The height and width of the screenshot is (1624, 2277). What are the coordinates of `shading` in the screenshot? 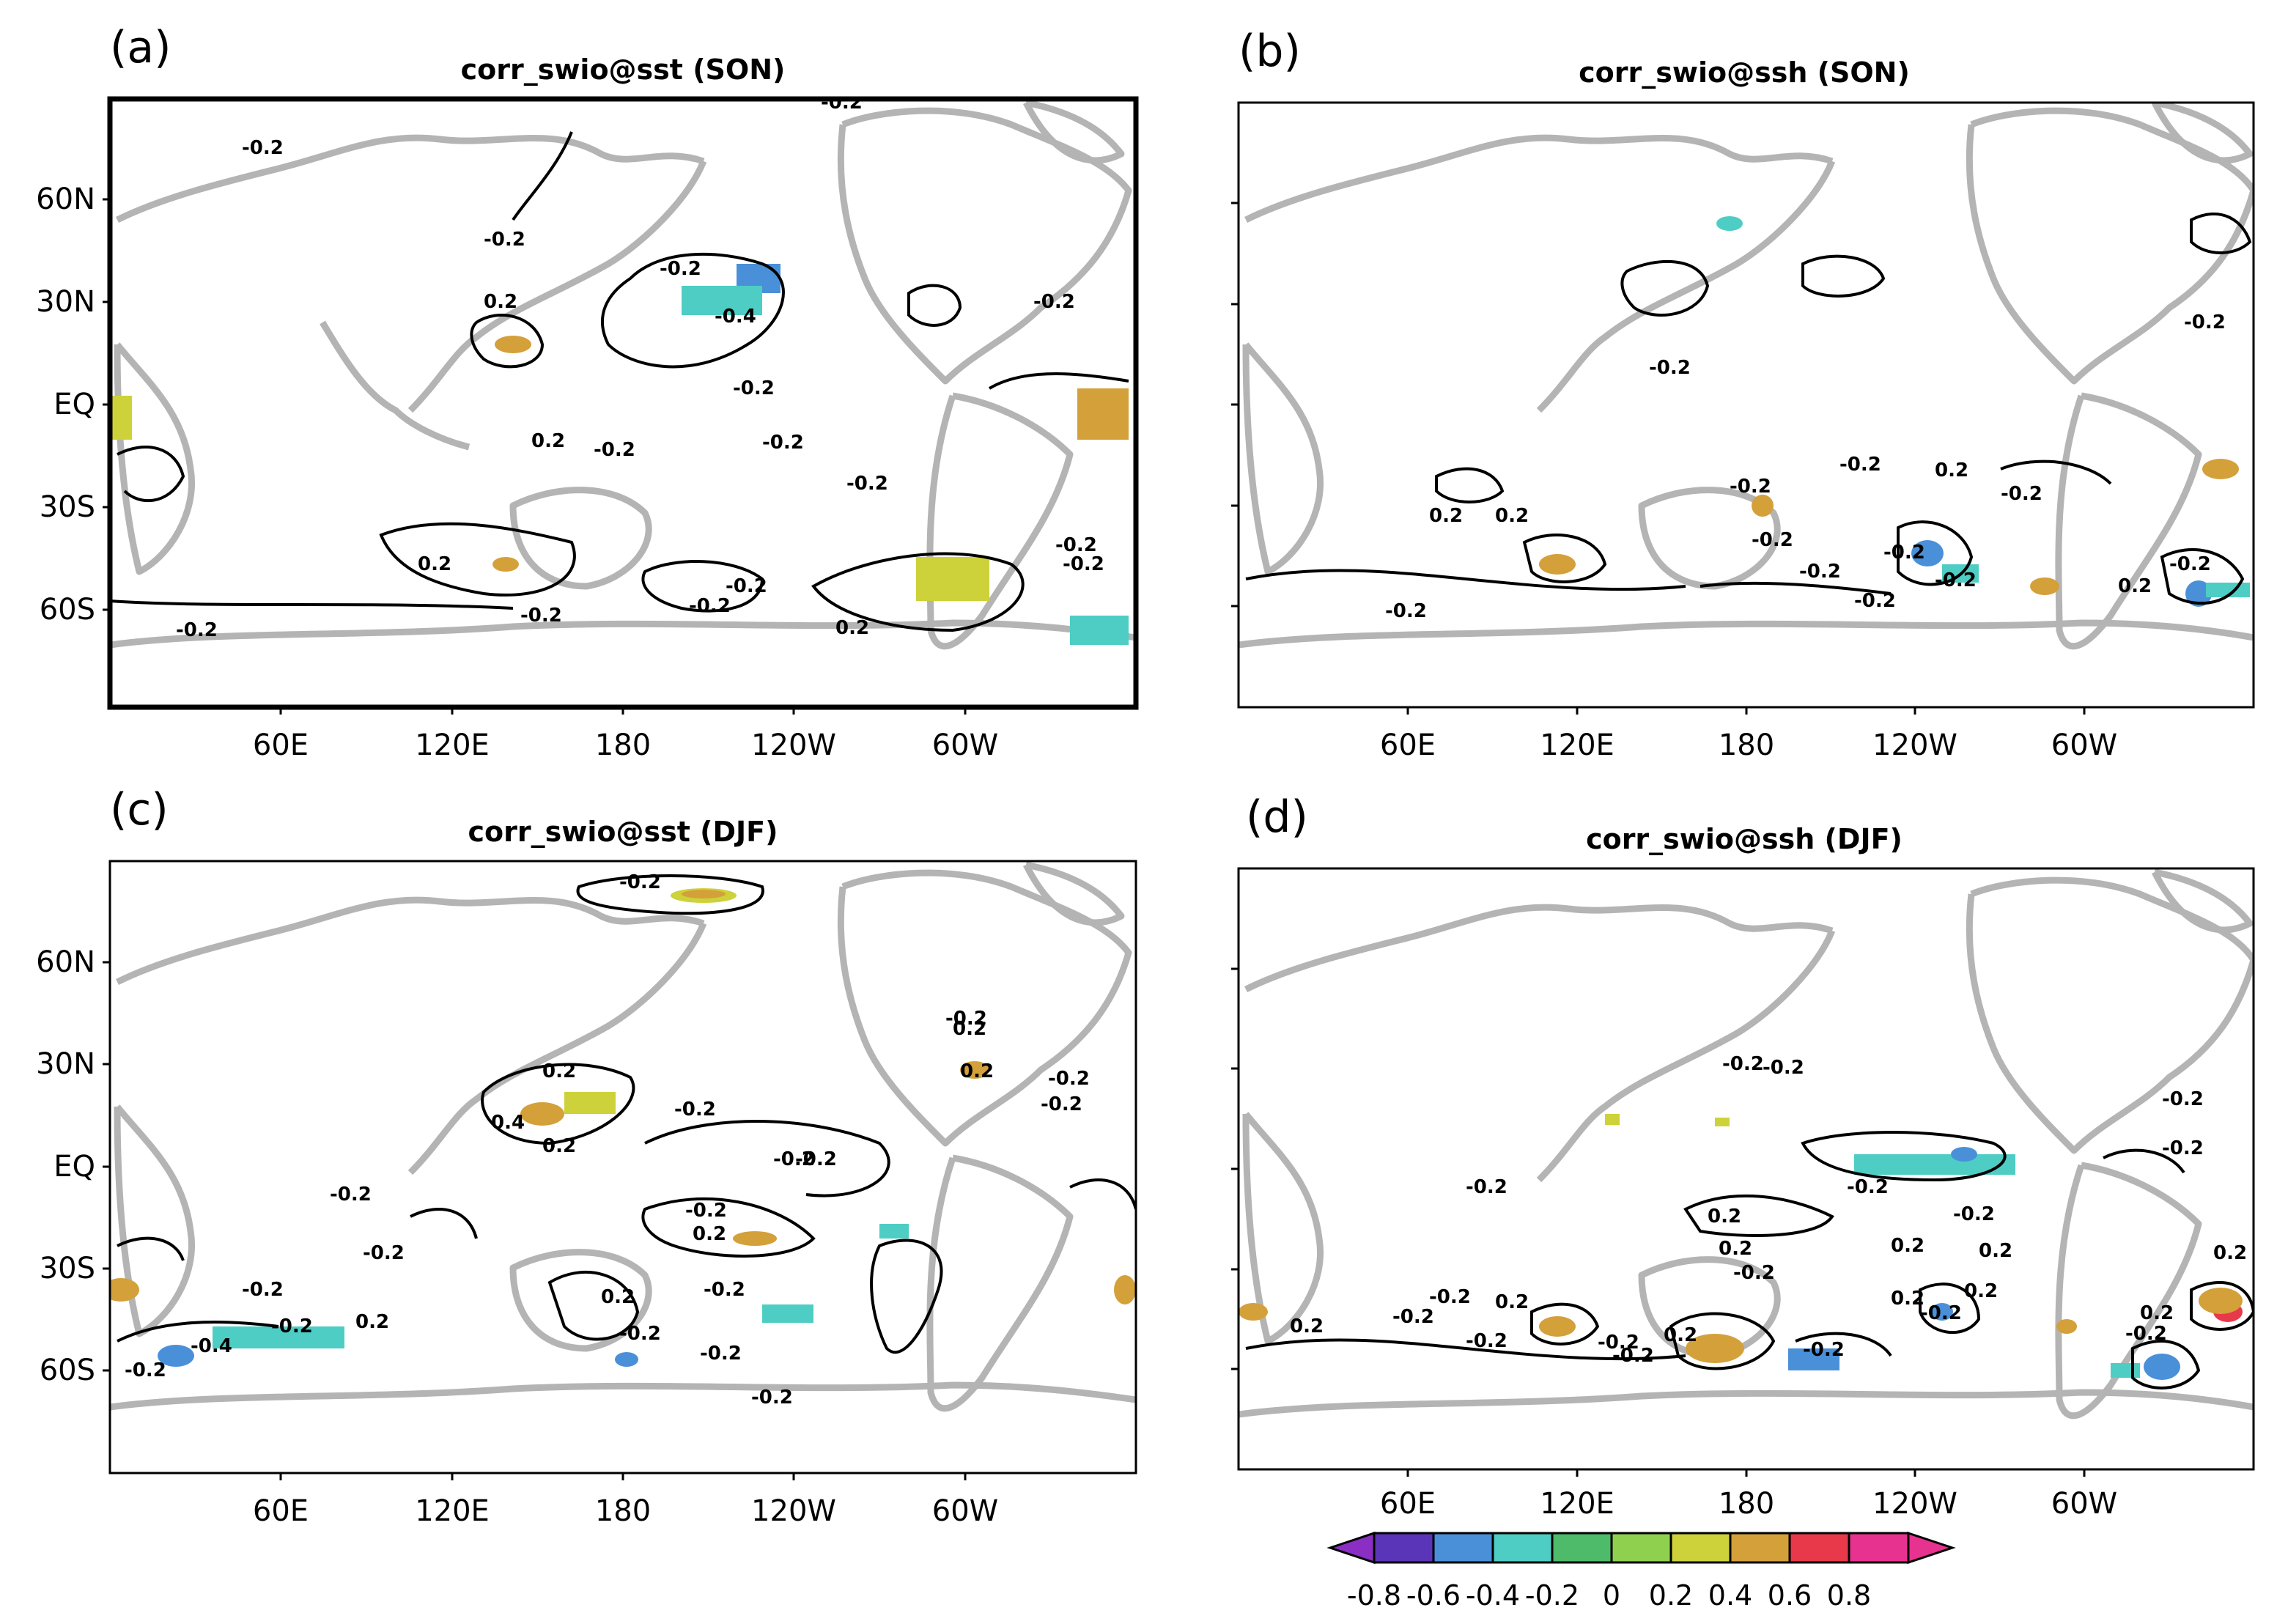 It's located at (1894, 411).